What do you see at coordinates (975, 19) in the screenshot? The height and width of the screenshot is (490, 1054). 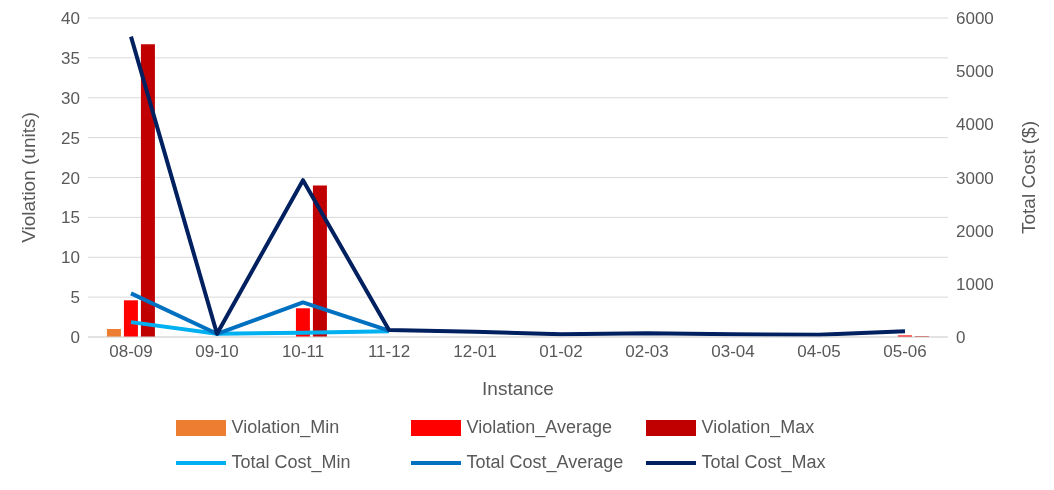 I see `y2-tick-label: 6000` at bounding box center [975, 19].